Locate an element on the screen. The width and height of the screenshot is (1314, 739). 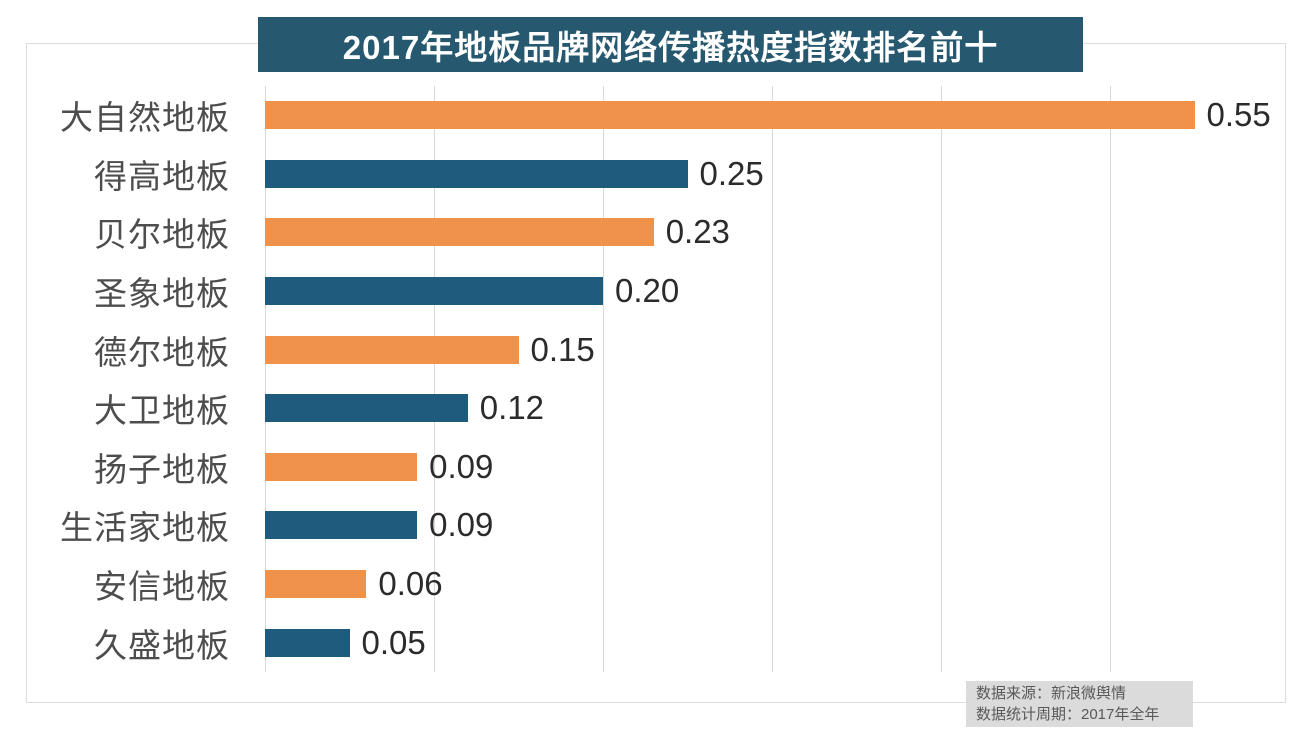
bar-row: 大自然地板 0.55 is located at coordinates (665, 115).